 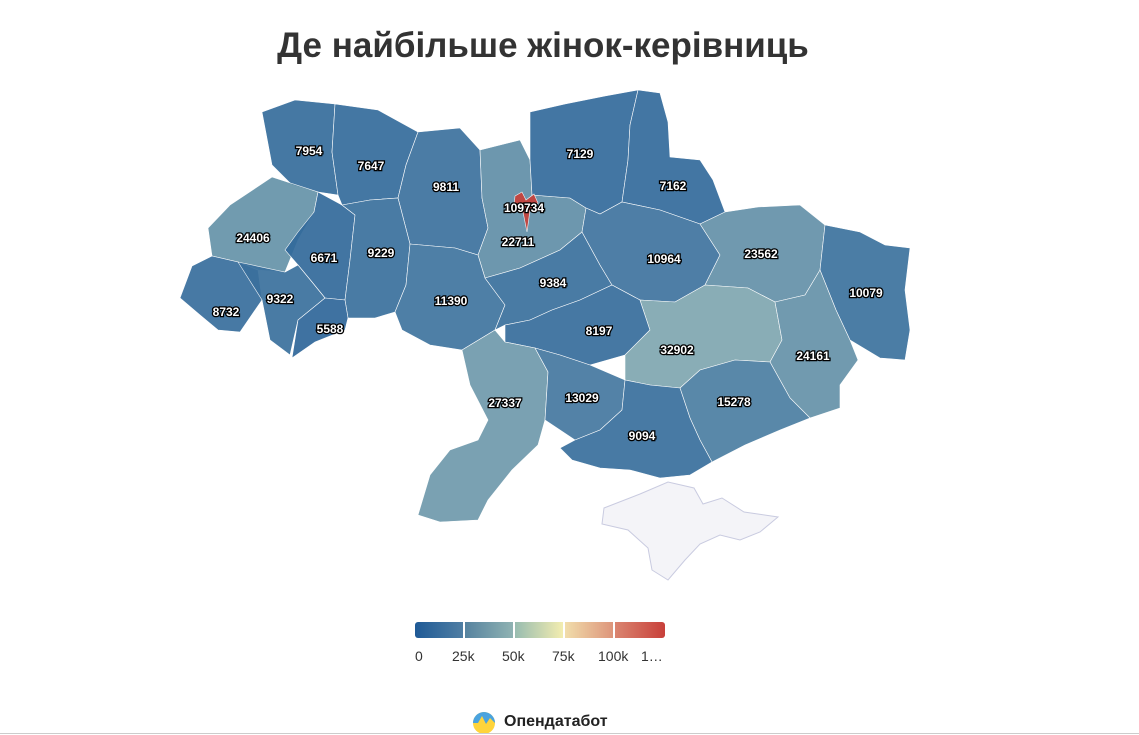 I want to click on region-value-label: 32902, so click(x=677, y=350).